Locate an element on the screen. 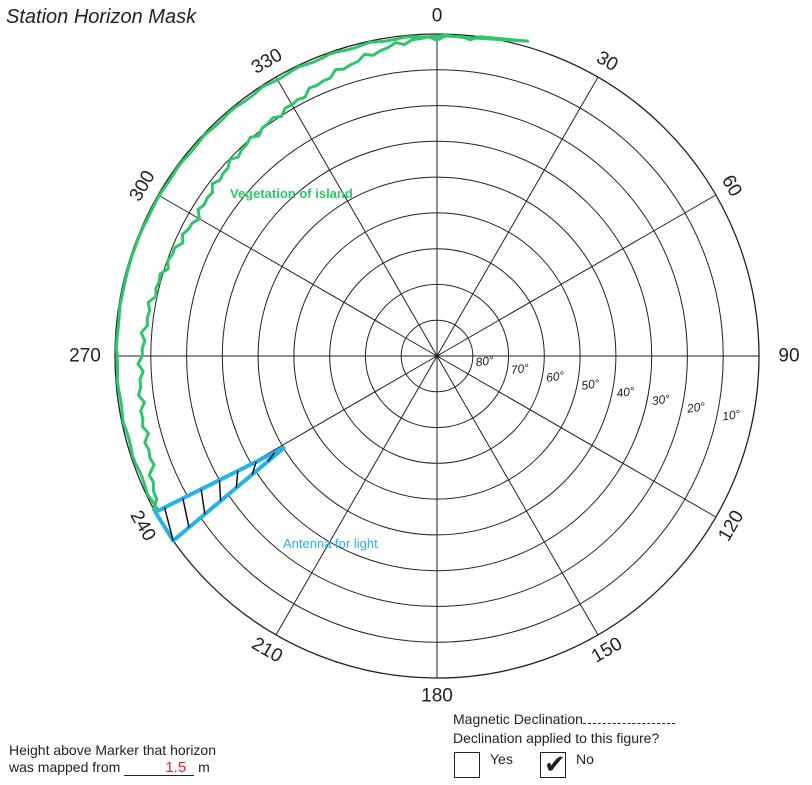  azimuth-label-330: 330 is located at coordinates (267, 62).